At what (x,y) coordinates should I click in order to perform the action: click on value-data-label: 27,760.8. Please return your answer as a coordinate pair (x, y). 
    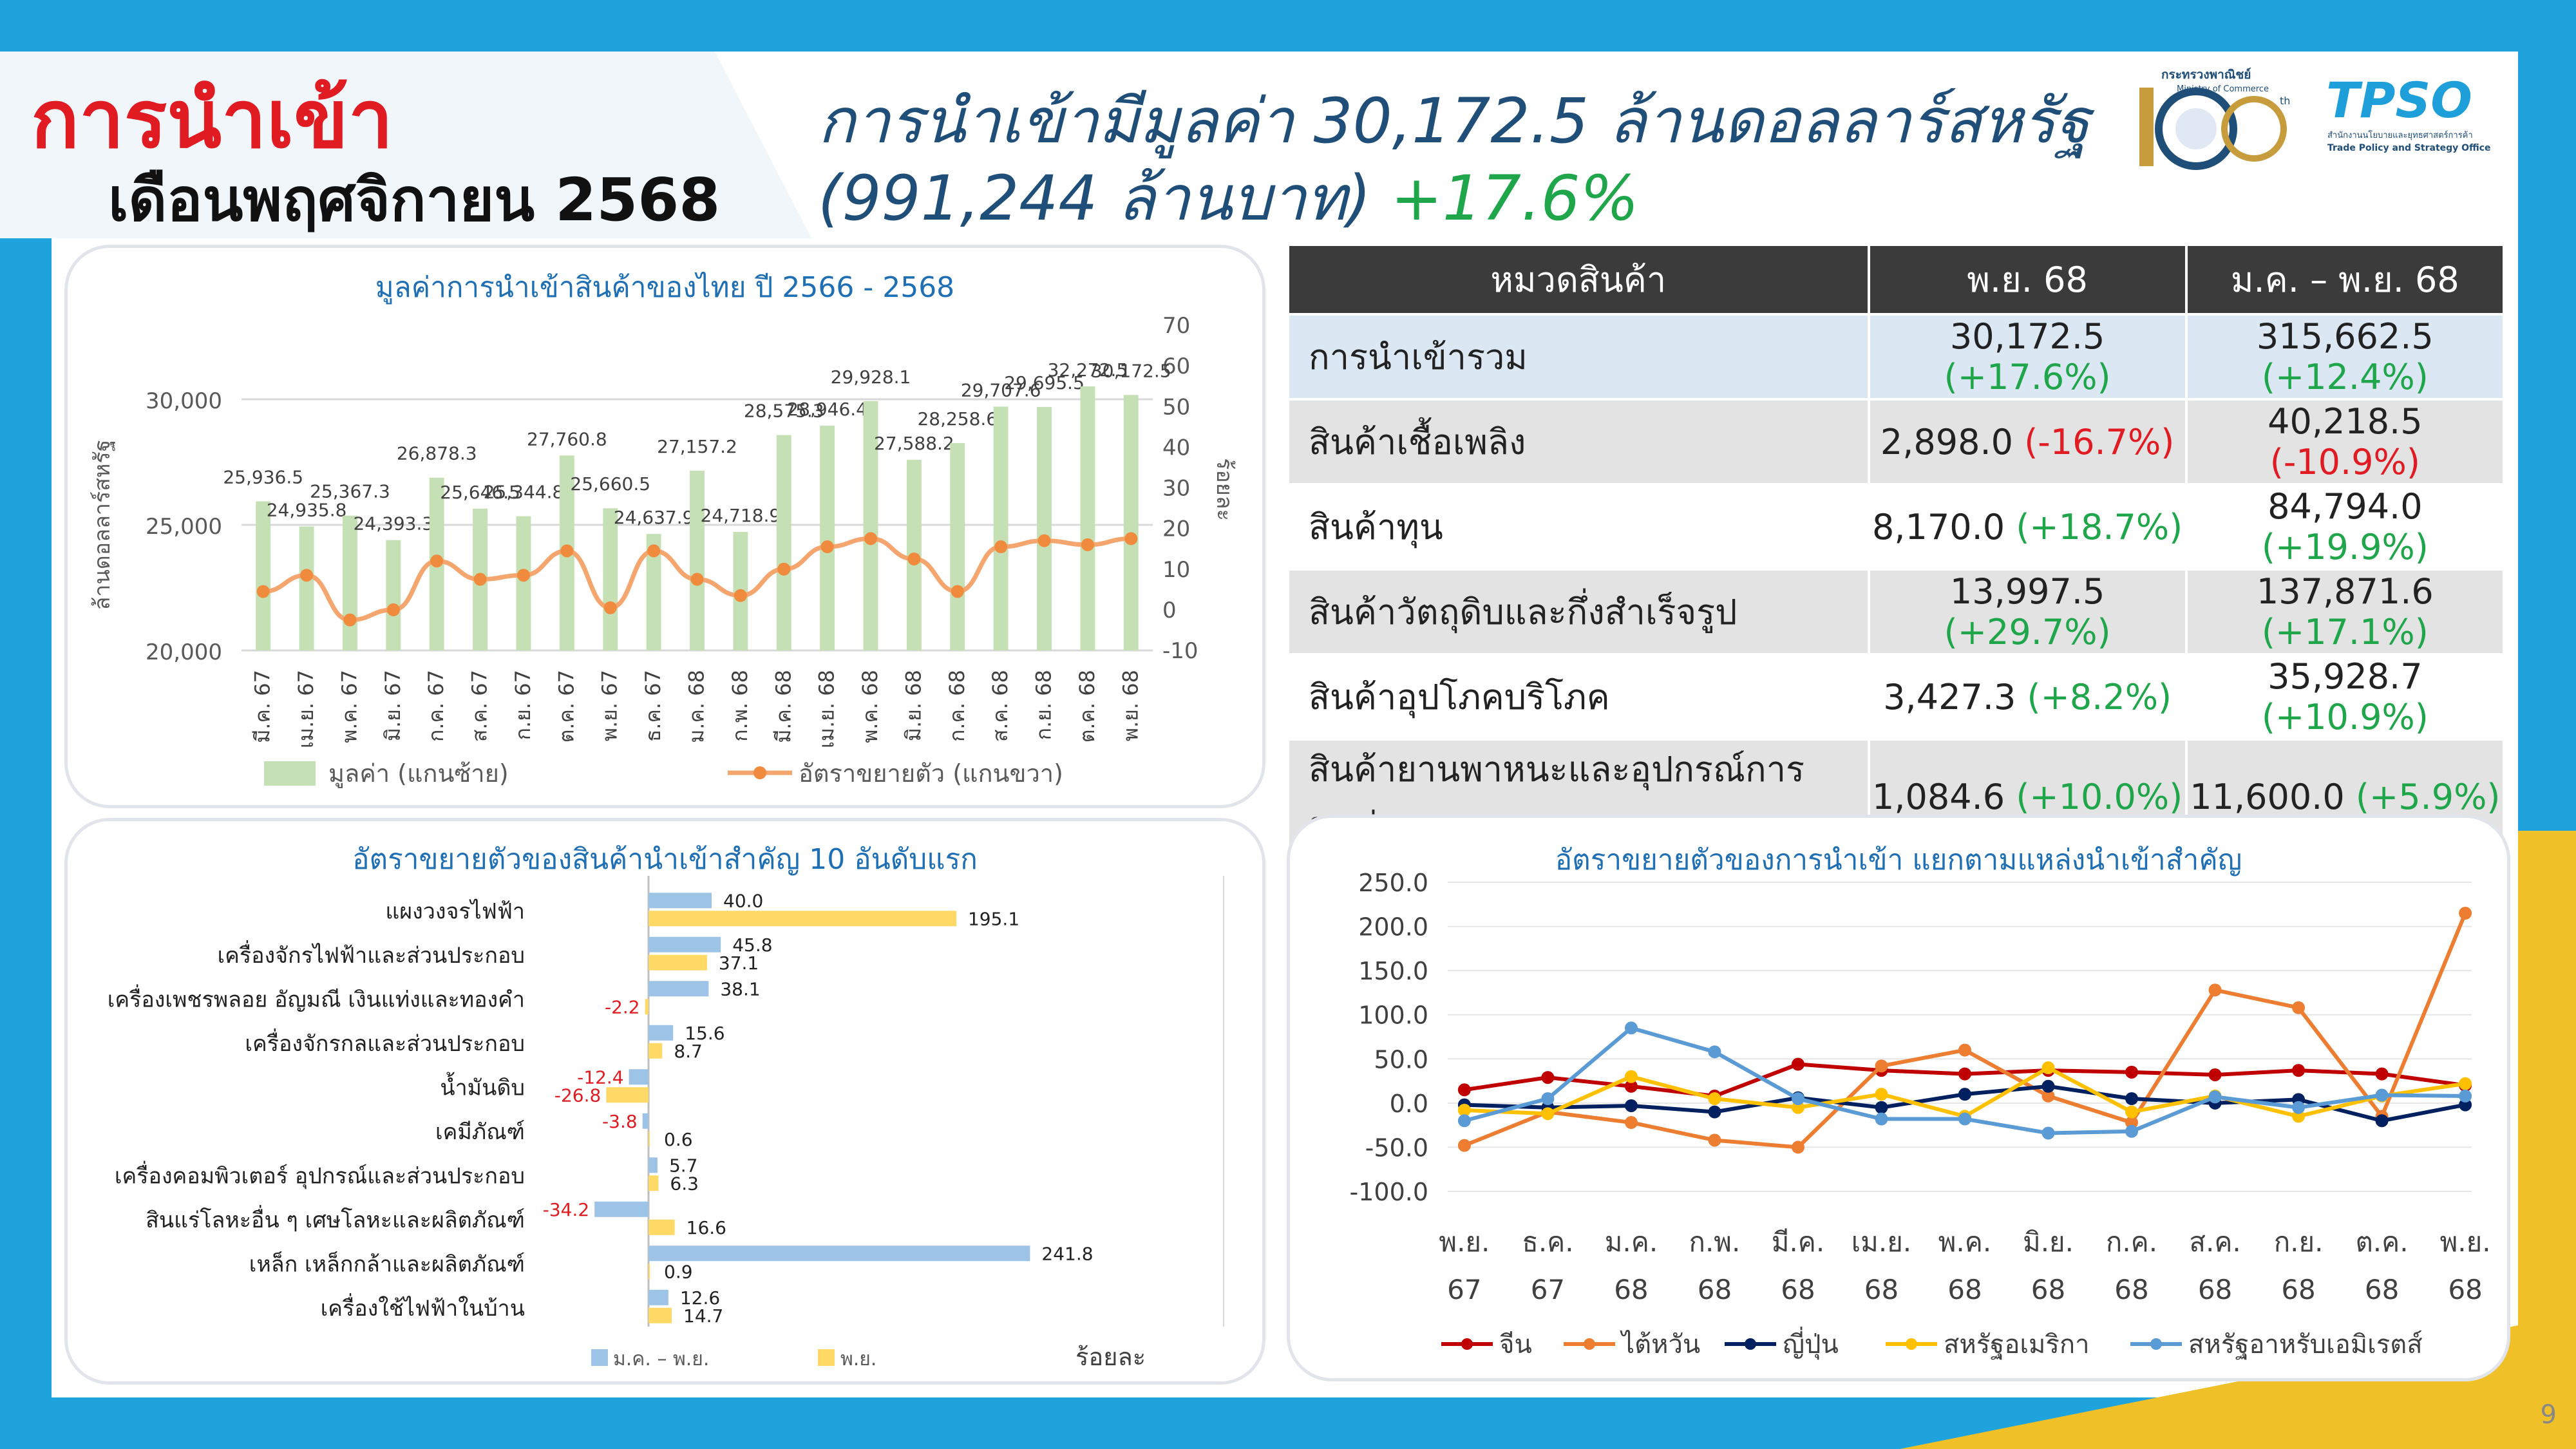
    Looking at the image, I should click on (567, 439).